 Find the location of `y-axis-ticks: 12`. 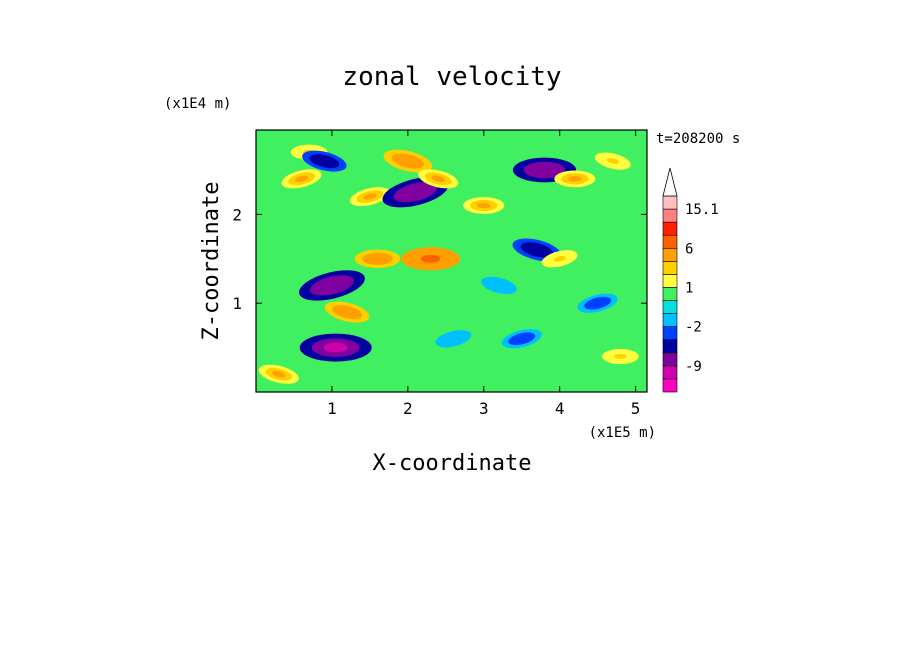

y-axis-ticks: 12 is located at coordinates (439, 259).